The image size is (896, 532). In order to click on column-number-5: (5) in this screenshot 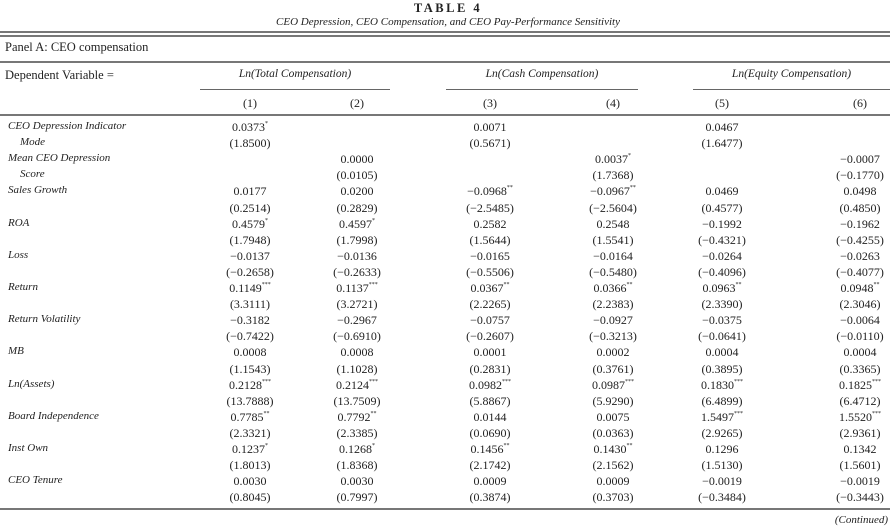, I will do `click(722, 103)`.